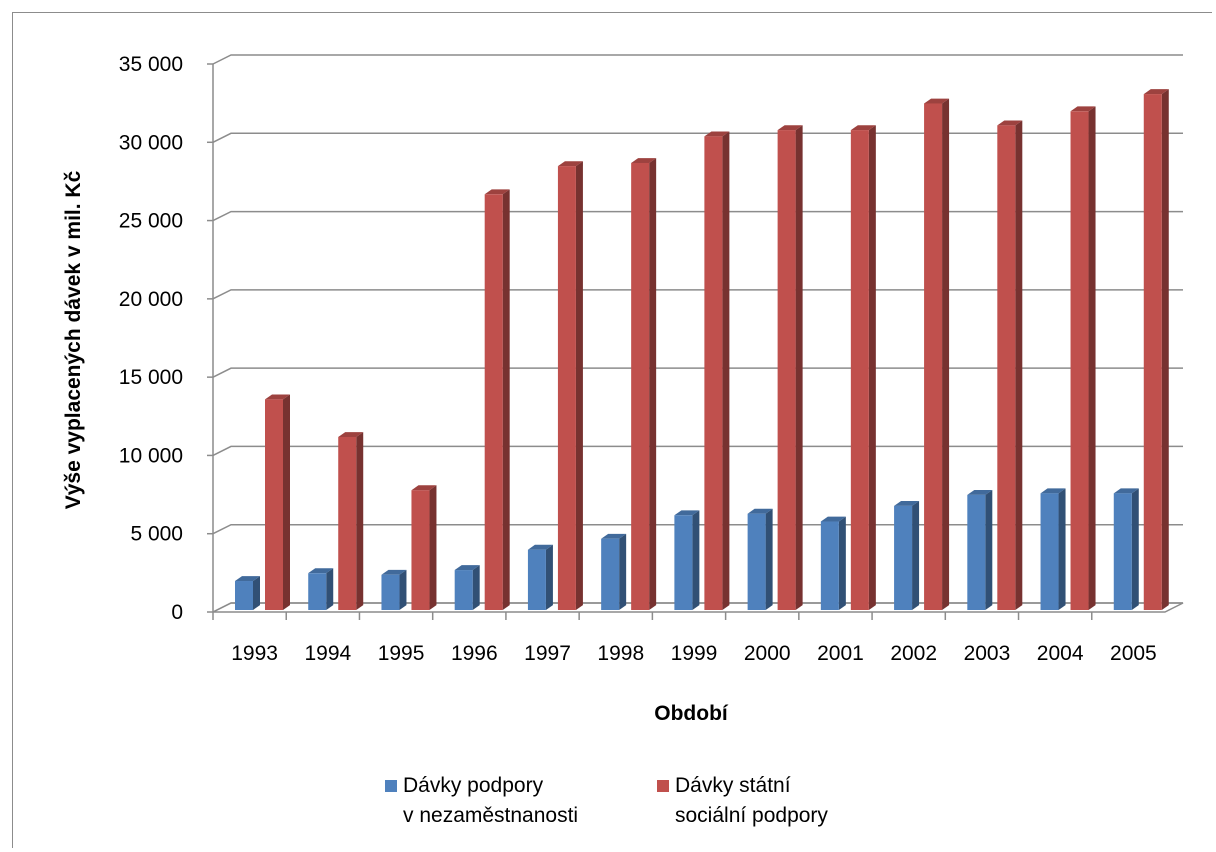  What do you see at coordinates (937, 354) in the screenshot?
I see `bar-social-2002` at bounding box center [937, 354].